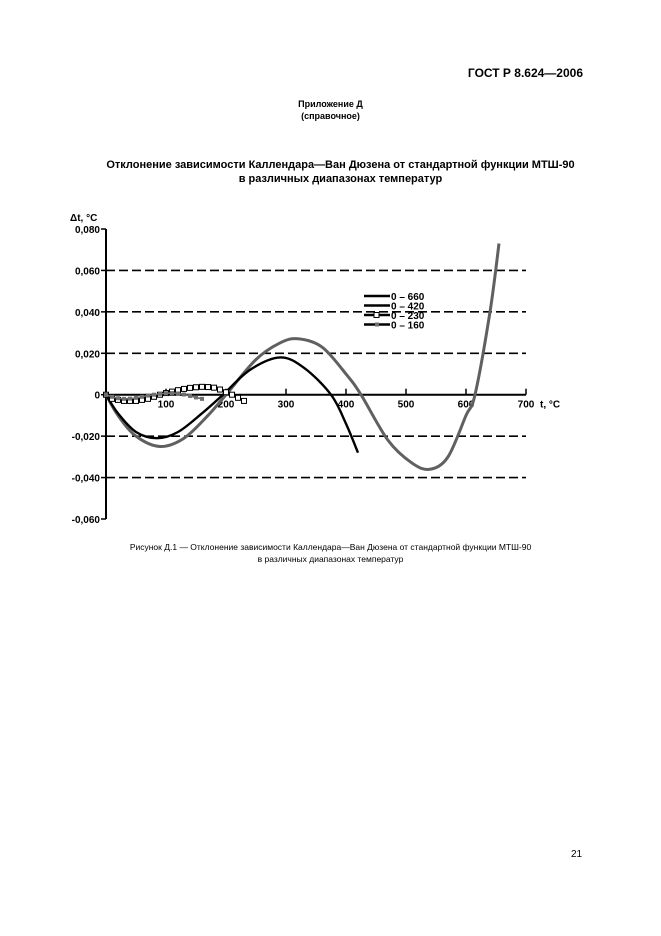 This screenshot has height=936, width=661. Describe the element at coordinates (466, 405) in the screenshot. I see `x-tick-label: 600` at that location.